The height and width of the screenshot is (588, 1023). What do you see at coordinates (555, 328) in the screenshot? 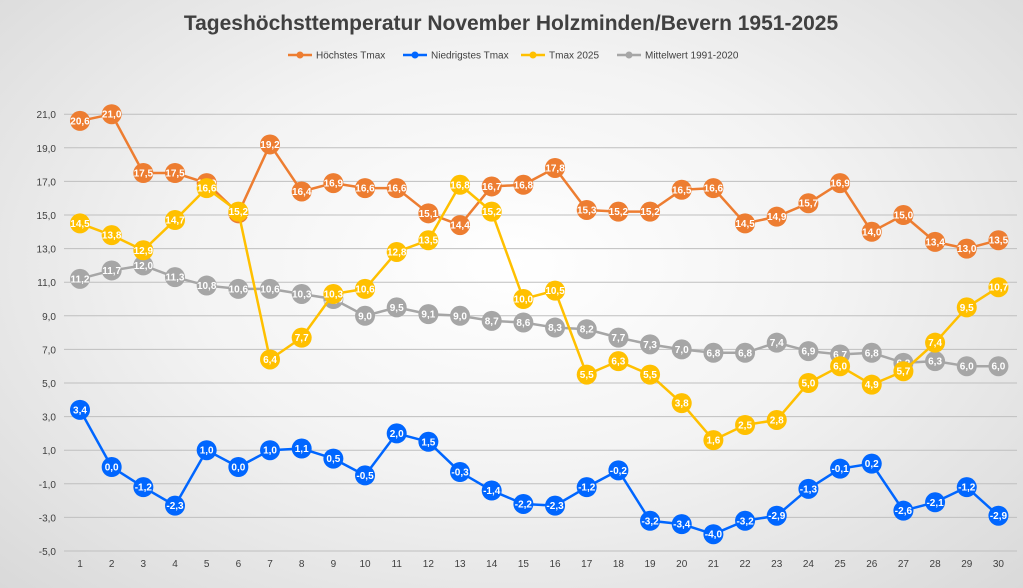
I see `data-label: 8,3` at bounding box center [555, 328].